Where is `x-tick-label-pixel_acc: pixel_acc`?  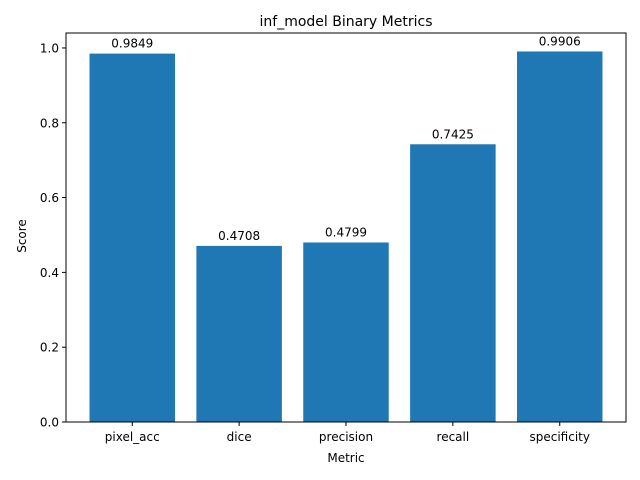
x-tick-label-pixel_acc: pixel_acc is located at coordinates (132, 437).